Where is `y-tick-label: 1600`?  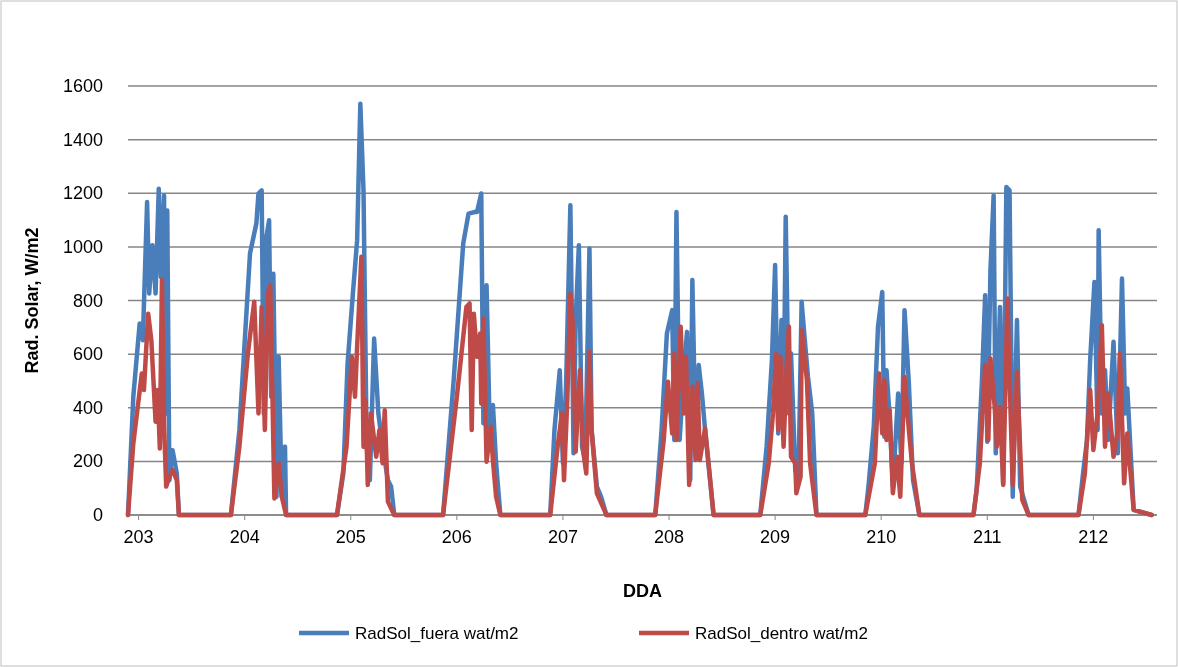 y-tick-label: 1600 is located at coordinates (82, 86).